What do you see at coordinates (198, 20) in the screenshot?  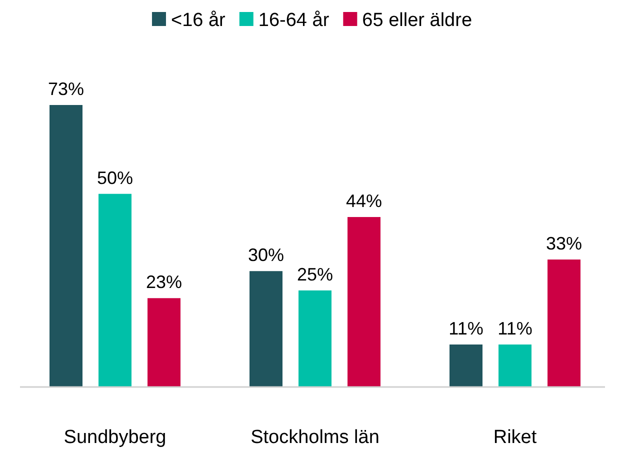 I see `legend-label: <16 år` at bounding box center [198, 20].